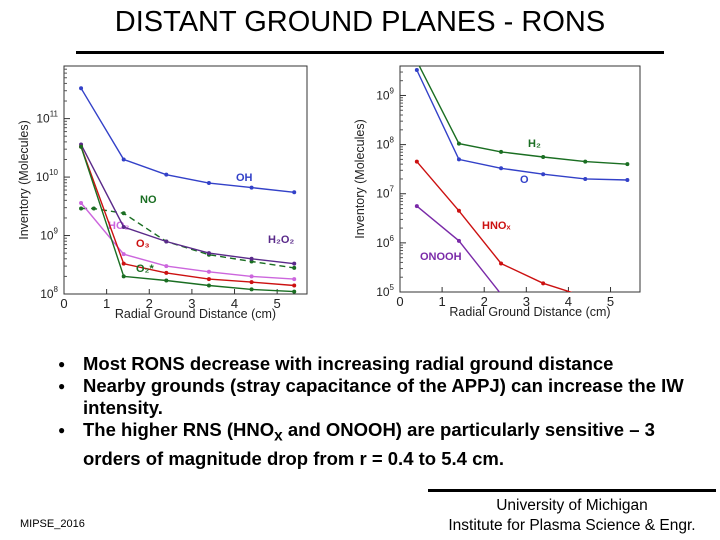 Image resolution: width=720 pixels, height=540 pixels. Describe the element at coordinates (360, 22) in the screenshot. I see `page-title: DISTANT GROUND PLANES - RONS` at that location.